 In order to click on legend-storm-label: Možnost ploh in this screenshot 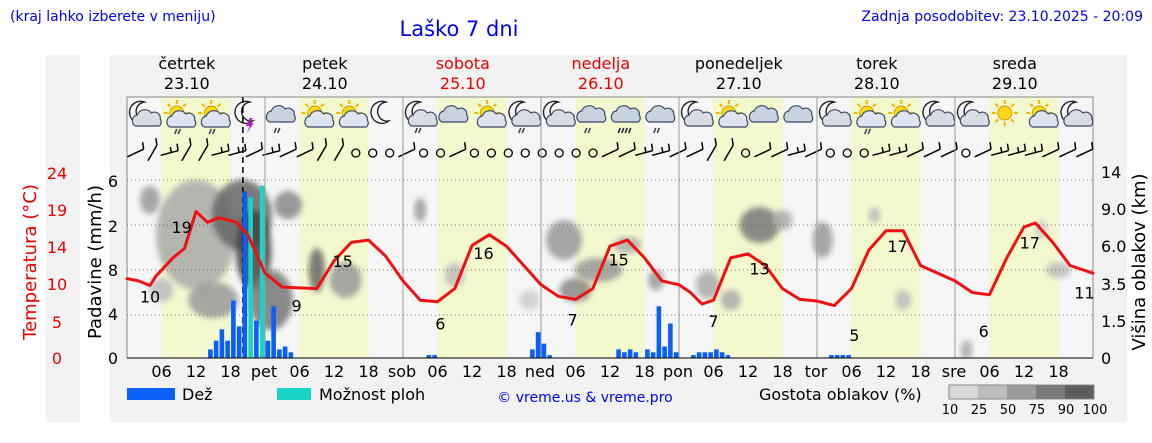, I will do `click(372, 394)`.